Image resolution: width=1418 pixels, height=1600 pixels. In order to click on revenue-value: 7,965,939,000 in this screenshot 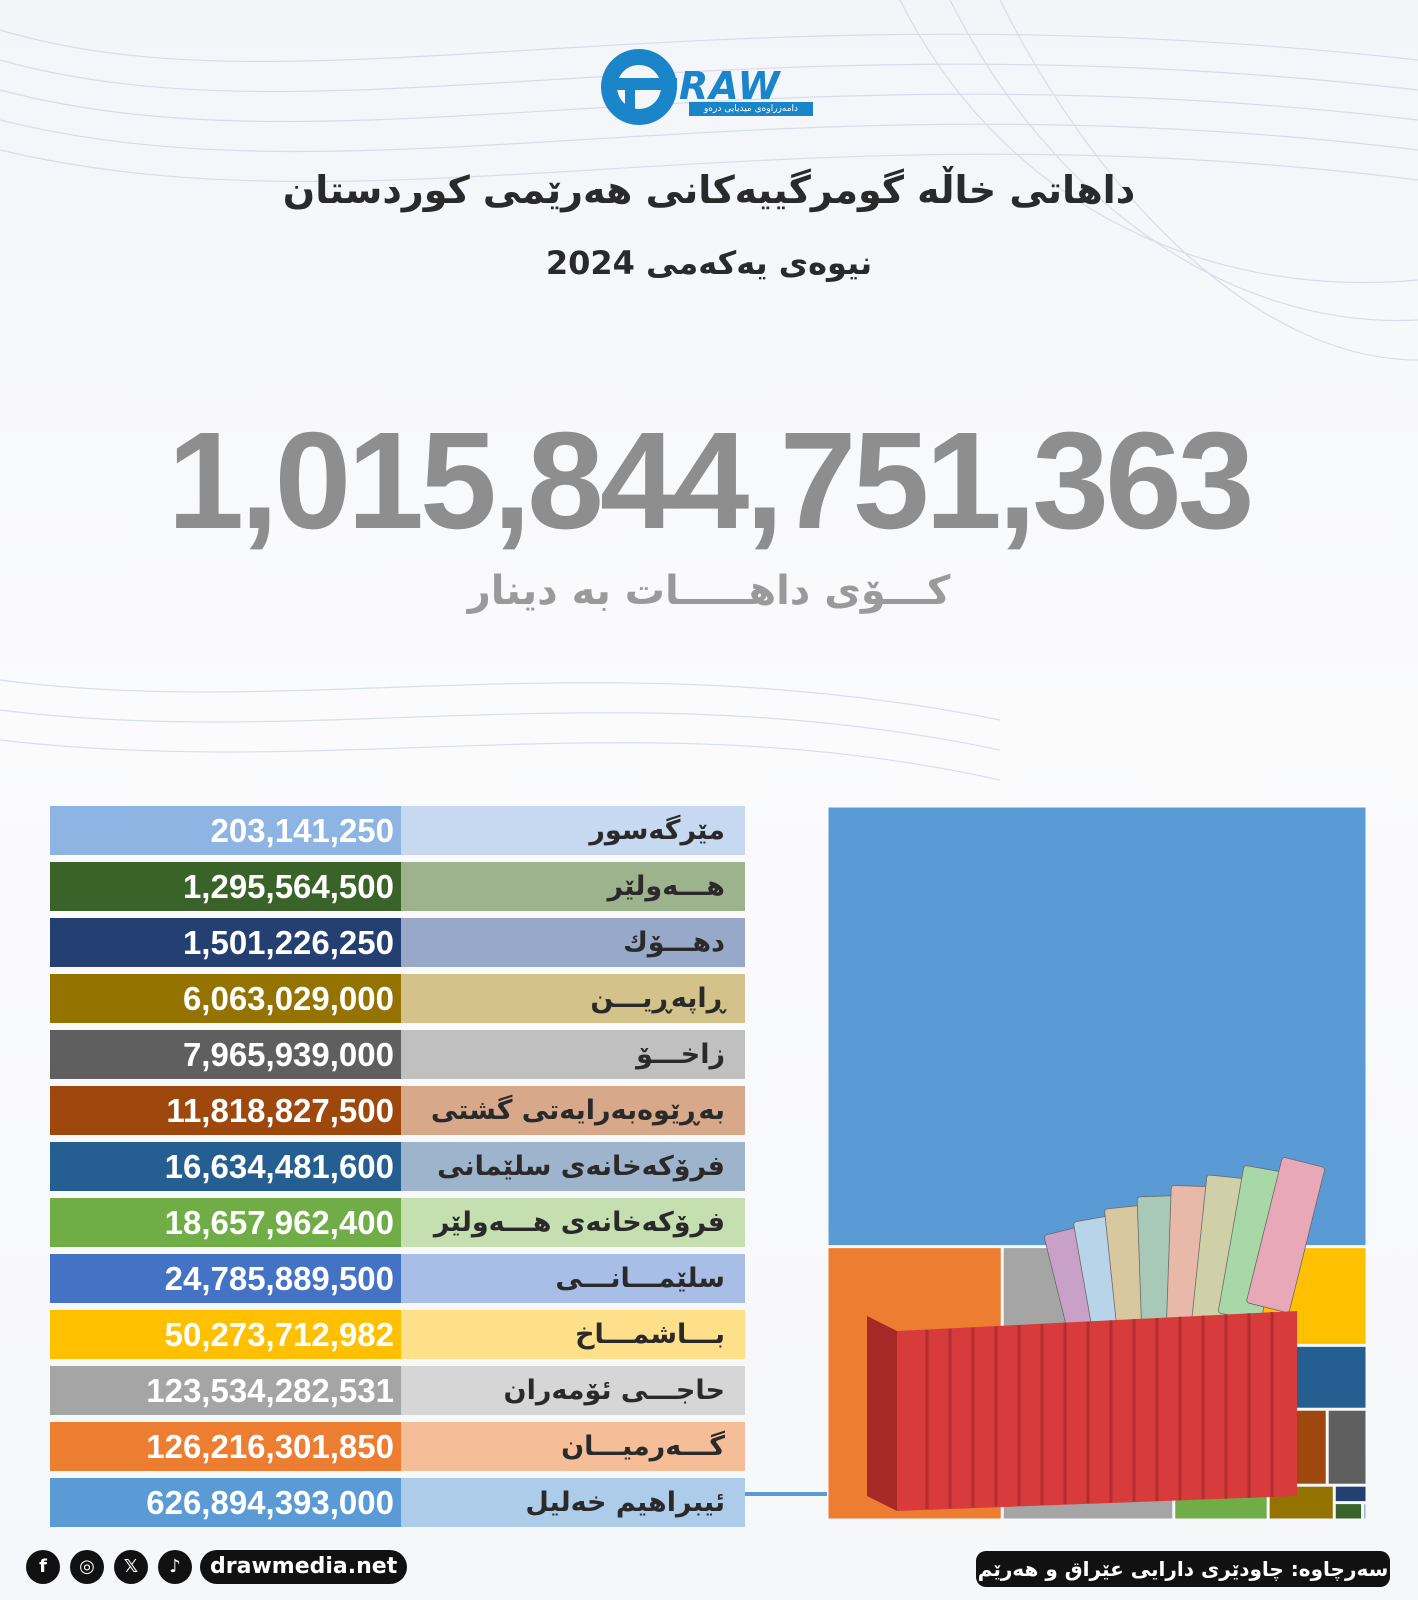, I will do `click(242, 1054)`.